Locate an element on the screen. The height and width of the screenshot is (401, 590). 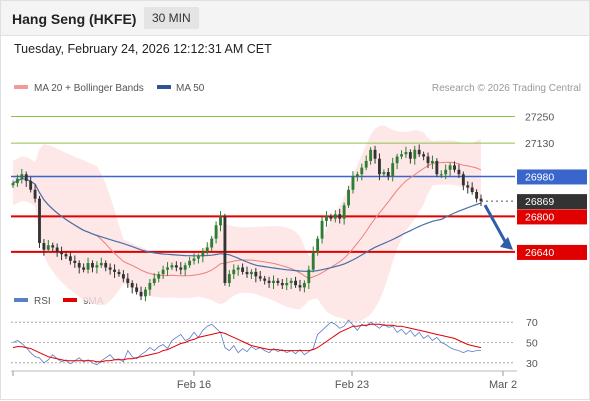
legend-rsi-label: RSI is located at coordinates (42, 301).